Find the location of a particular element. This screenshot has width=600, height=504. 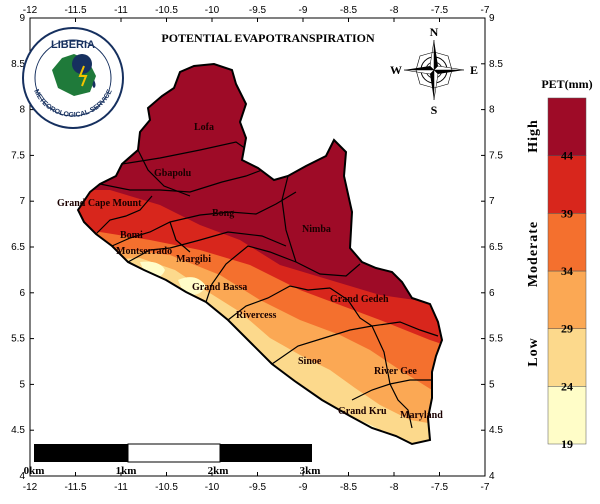

cloud-icon is located at coordinates (82, 64).